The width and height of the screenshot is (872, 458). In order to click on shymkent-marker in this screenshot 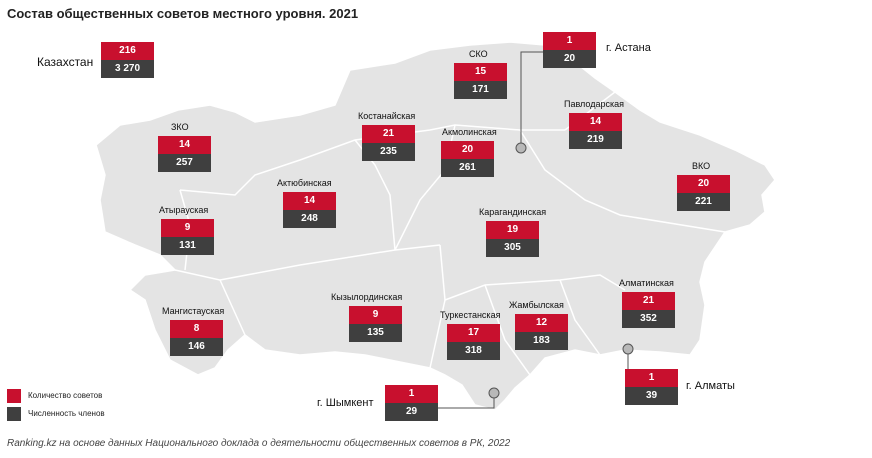, I will do `click(494, 393)`.